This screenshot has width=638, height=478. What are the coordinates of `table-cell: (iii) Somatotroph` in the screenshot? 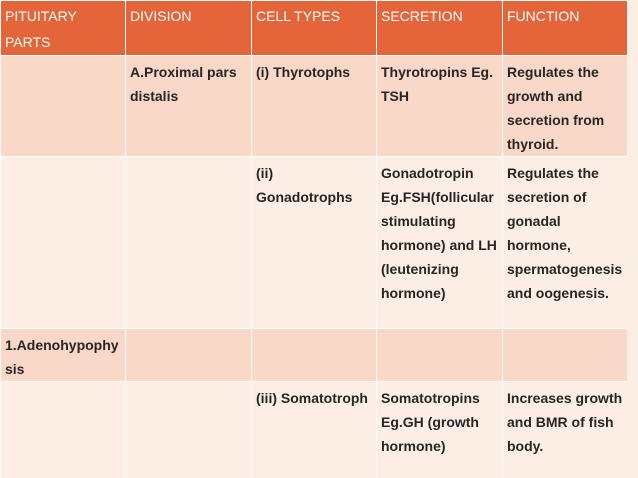 It's located at (314, 429).